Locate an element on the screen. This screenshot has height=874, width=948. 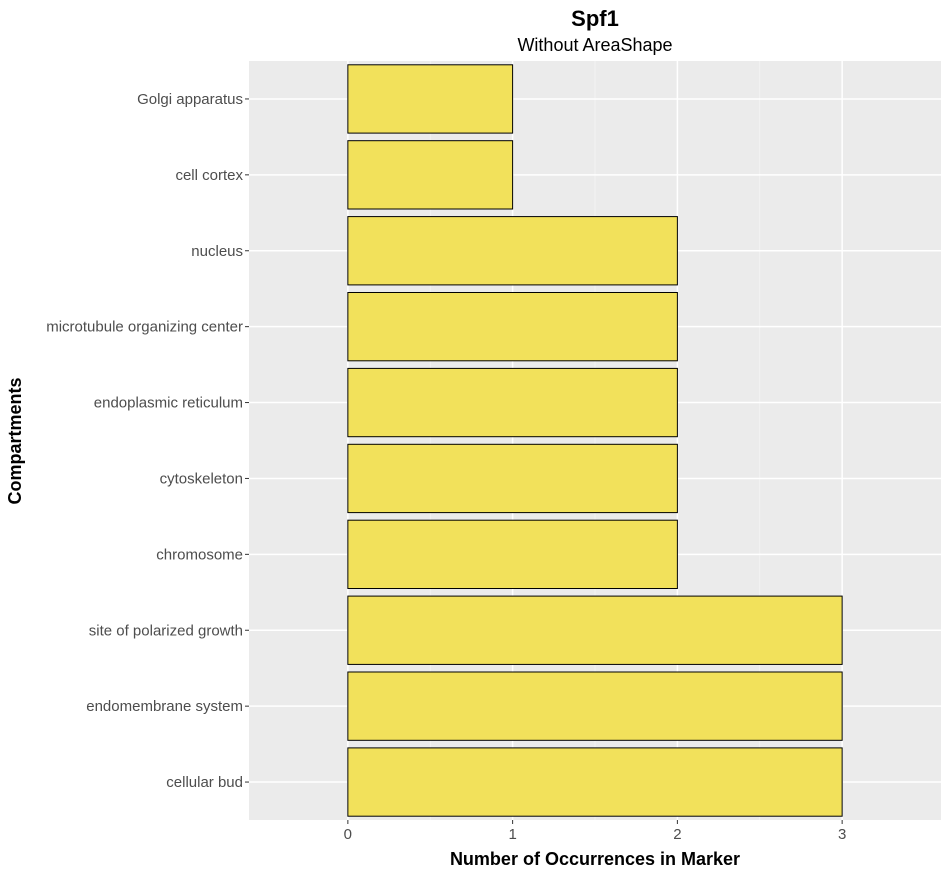
y-tick-label: nucleus is located at coordinates (217, 251).